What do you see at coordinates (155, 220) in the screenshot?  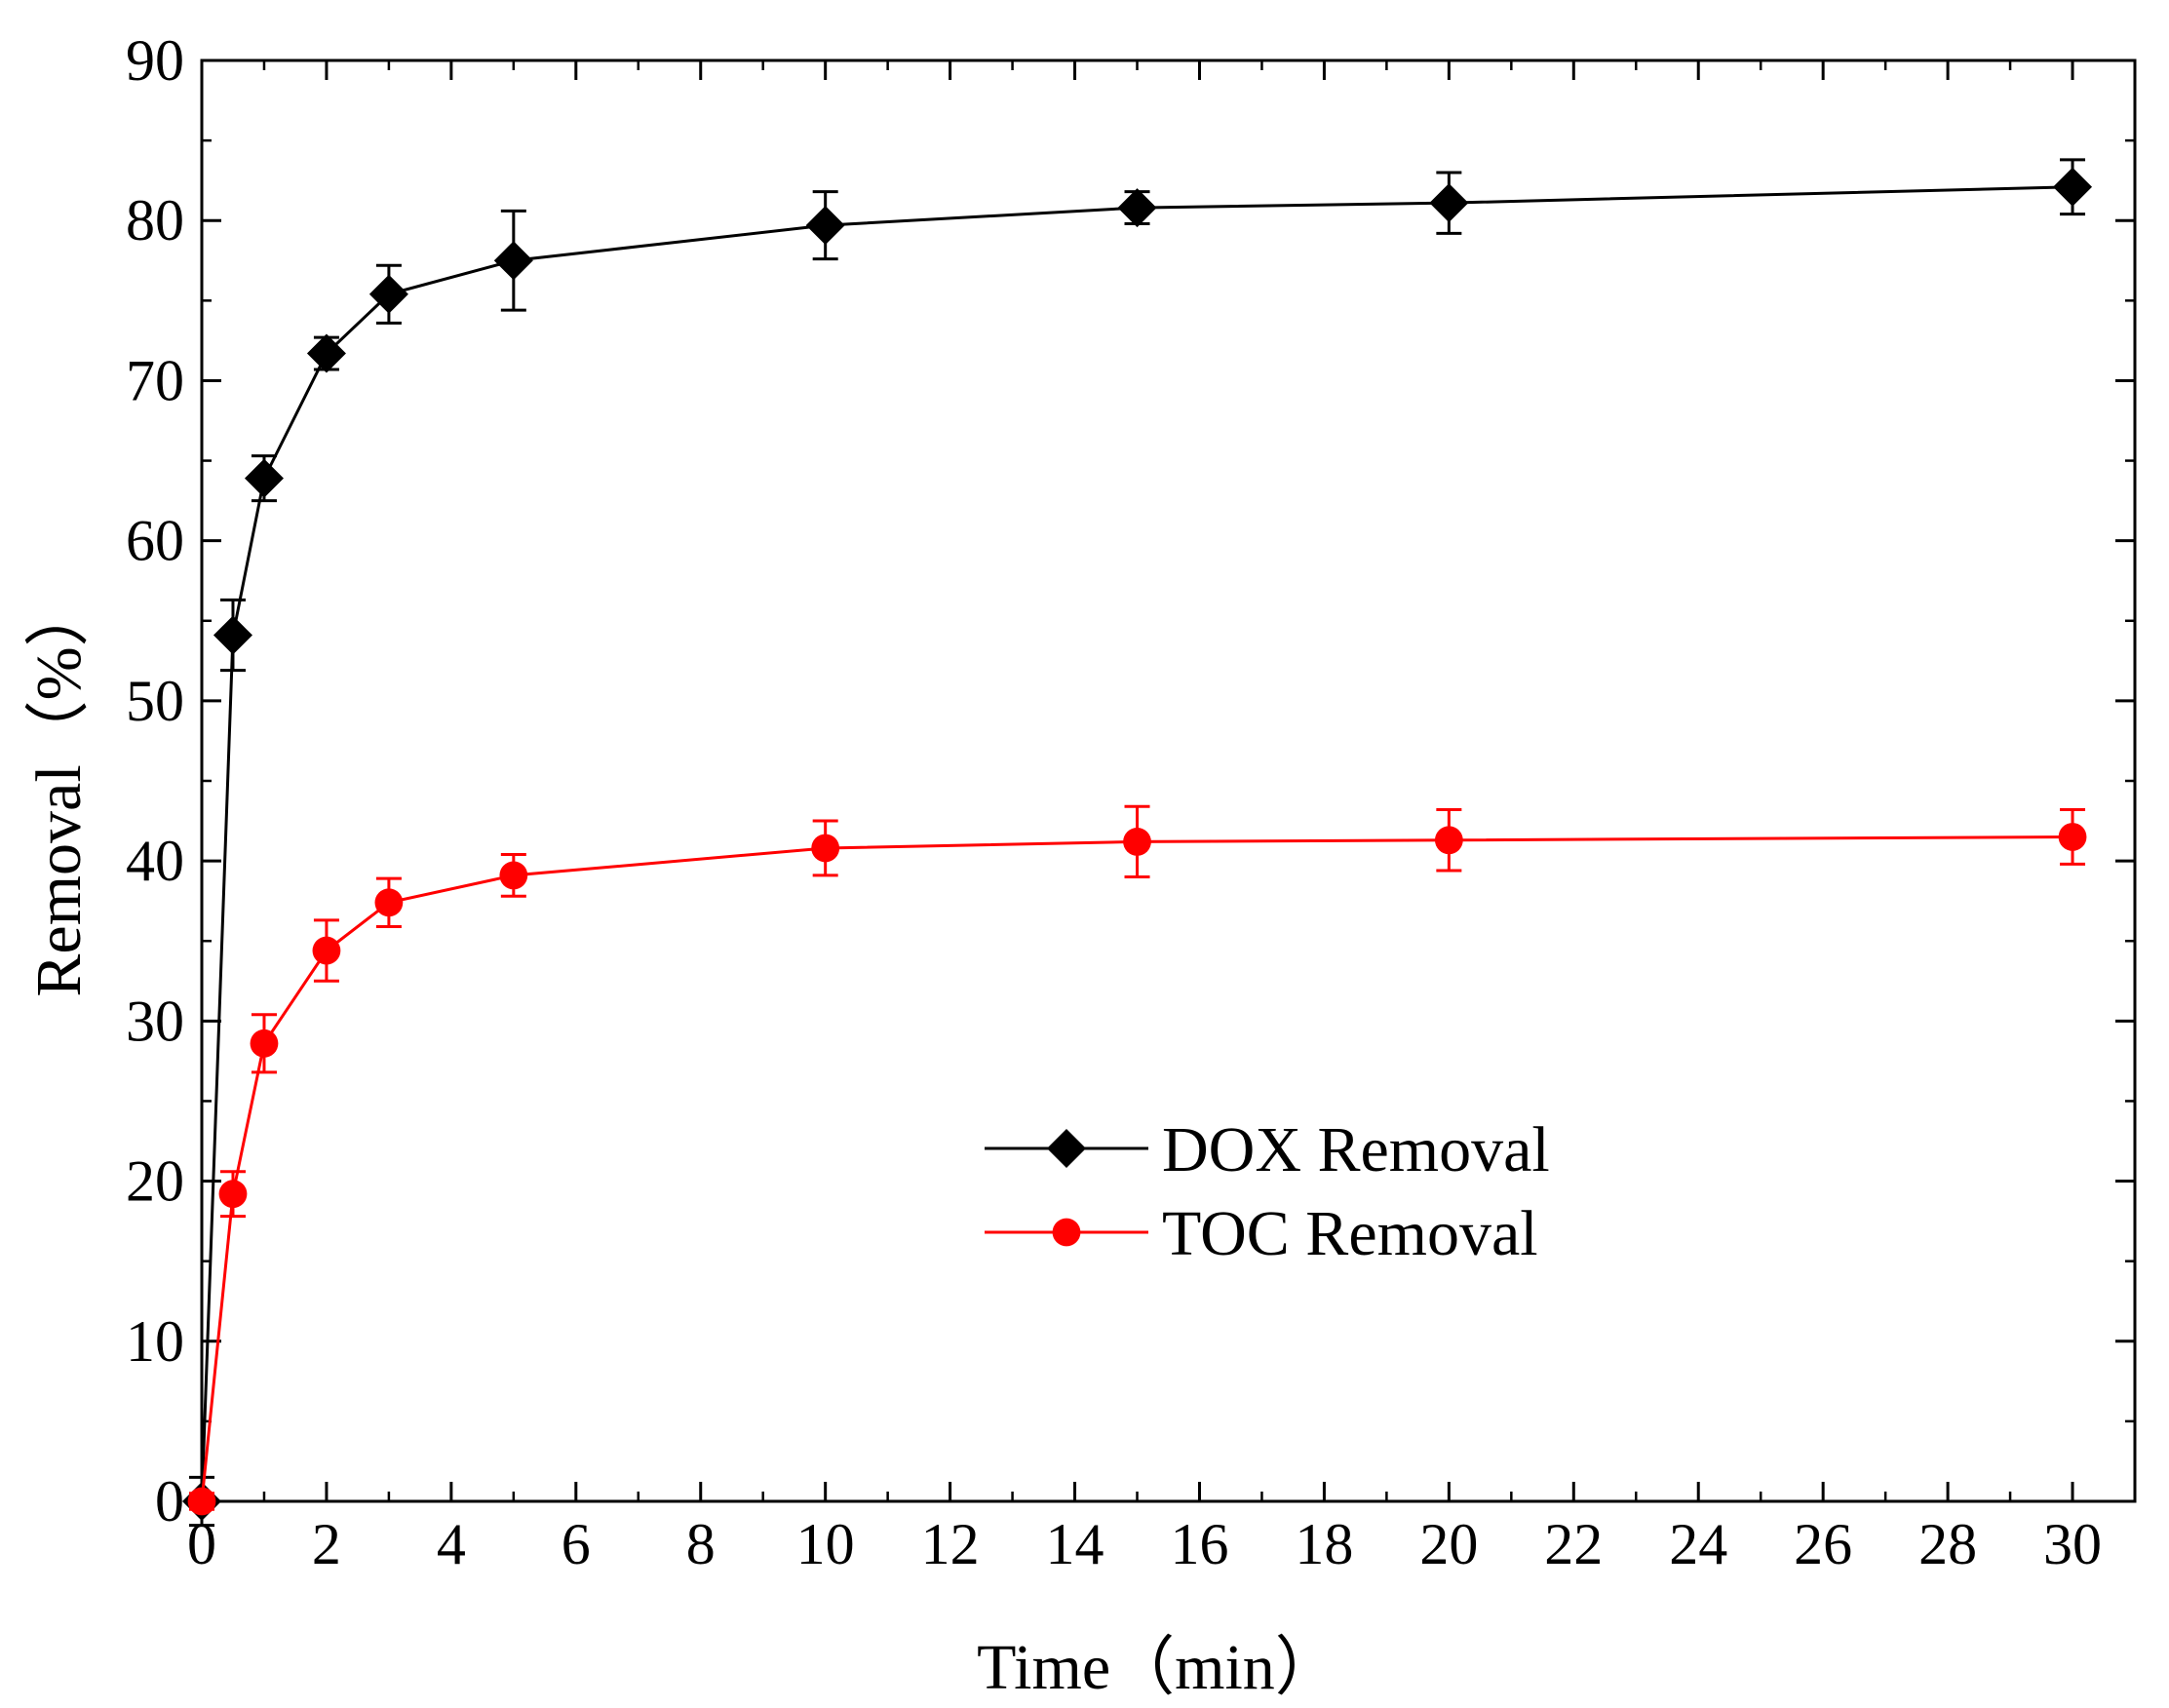 I see `y-tick-label: 80` at bounding box center [155, 220].